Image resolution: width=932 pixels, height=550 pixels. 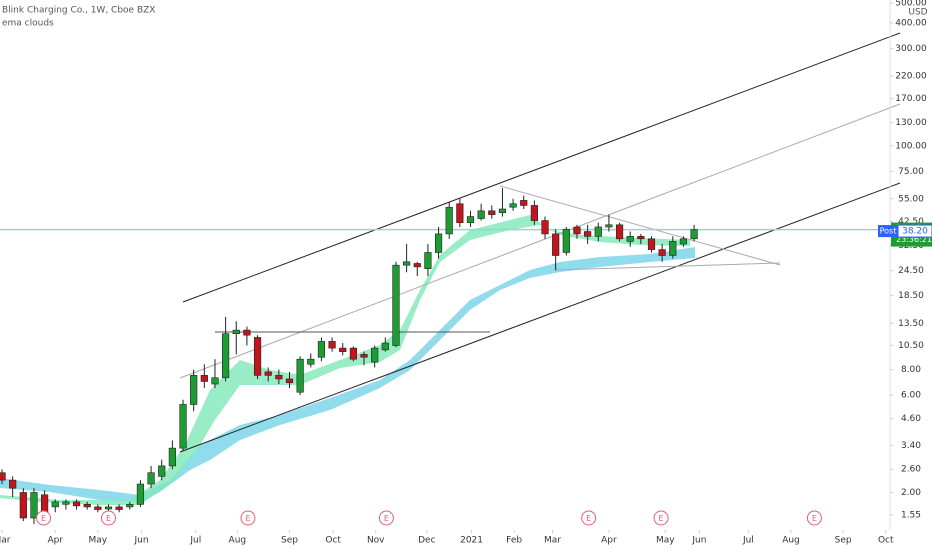 What do you see at coordinates (28, 24) in the screenshot?
I see `indicator-name: ema clouds` at bounding box center [28, 24].